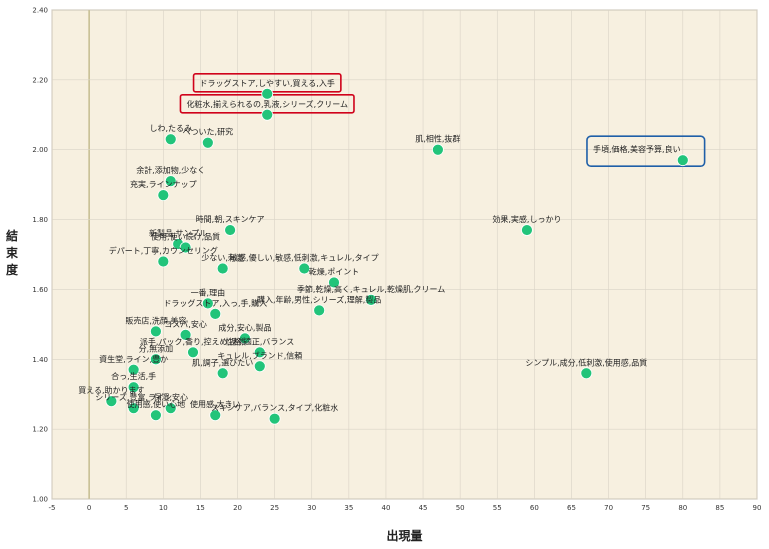  Describe the element at coordinates (682, 508) in the screenshot. I see `x-tick-label: 80` at that location.